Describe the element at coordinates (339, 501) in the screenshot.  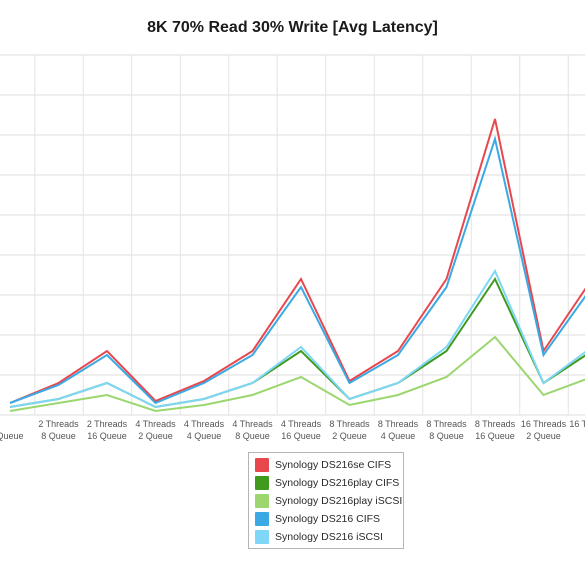
I see `legend-label: Synology DS216play iSCSI` at that location.